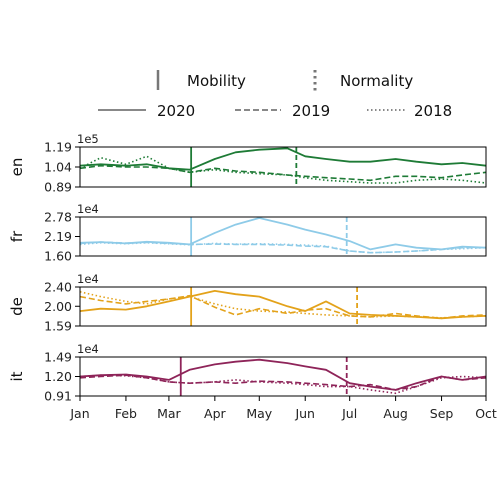 The width and height of the screenshot is (500, 500). Describe the element at coordinates (169, 413) in the screenshot. I see `x-tick-label-Mar: Mar` at that location.